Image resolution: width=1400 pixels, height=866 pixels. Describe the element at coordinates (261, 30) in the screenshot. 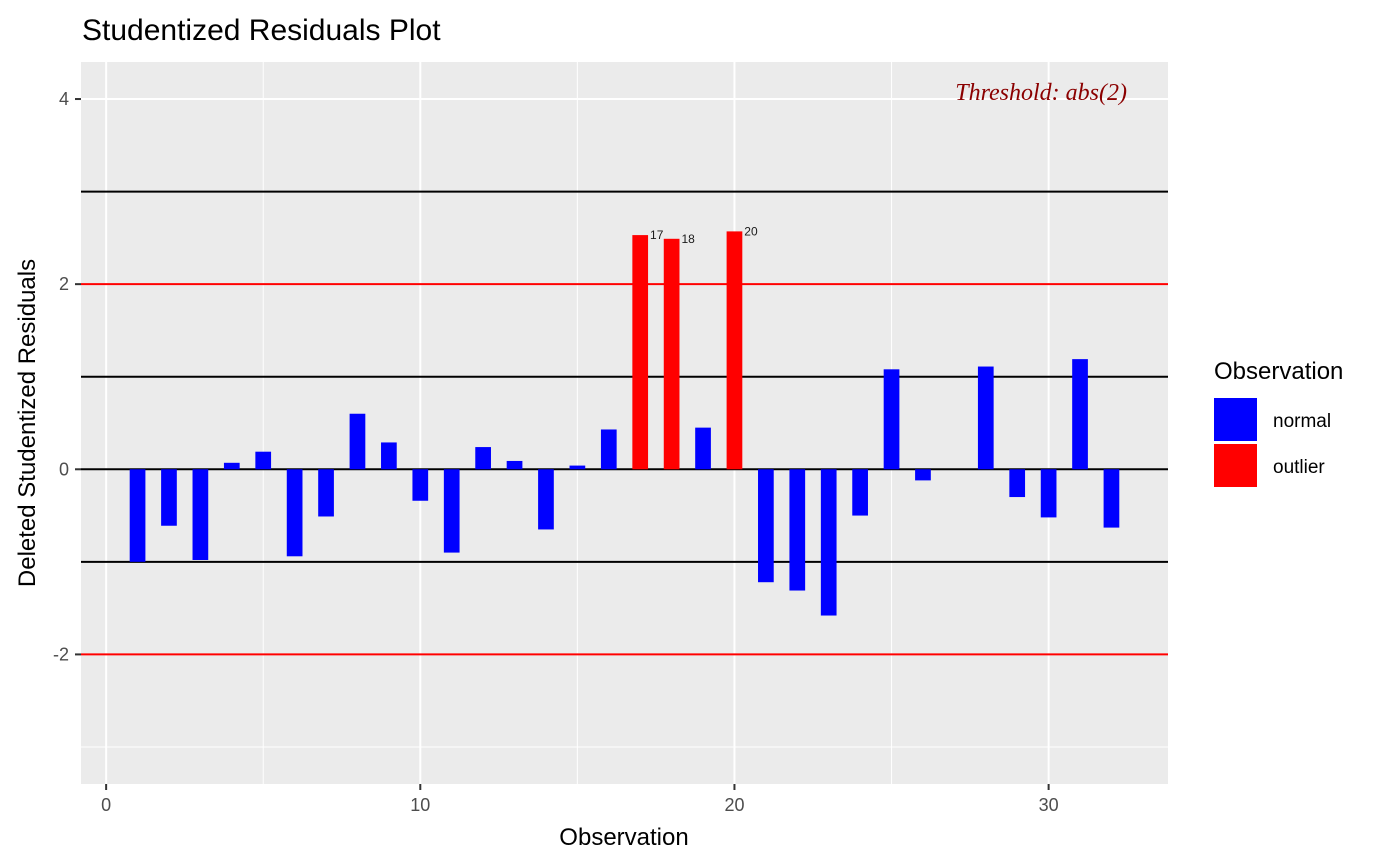

I see `chart-title: Studentized Residuals Plot` at that location.